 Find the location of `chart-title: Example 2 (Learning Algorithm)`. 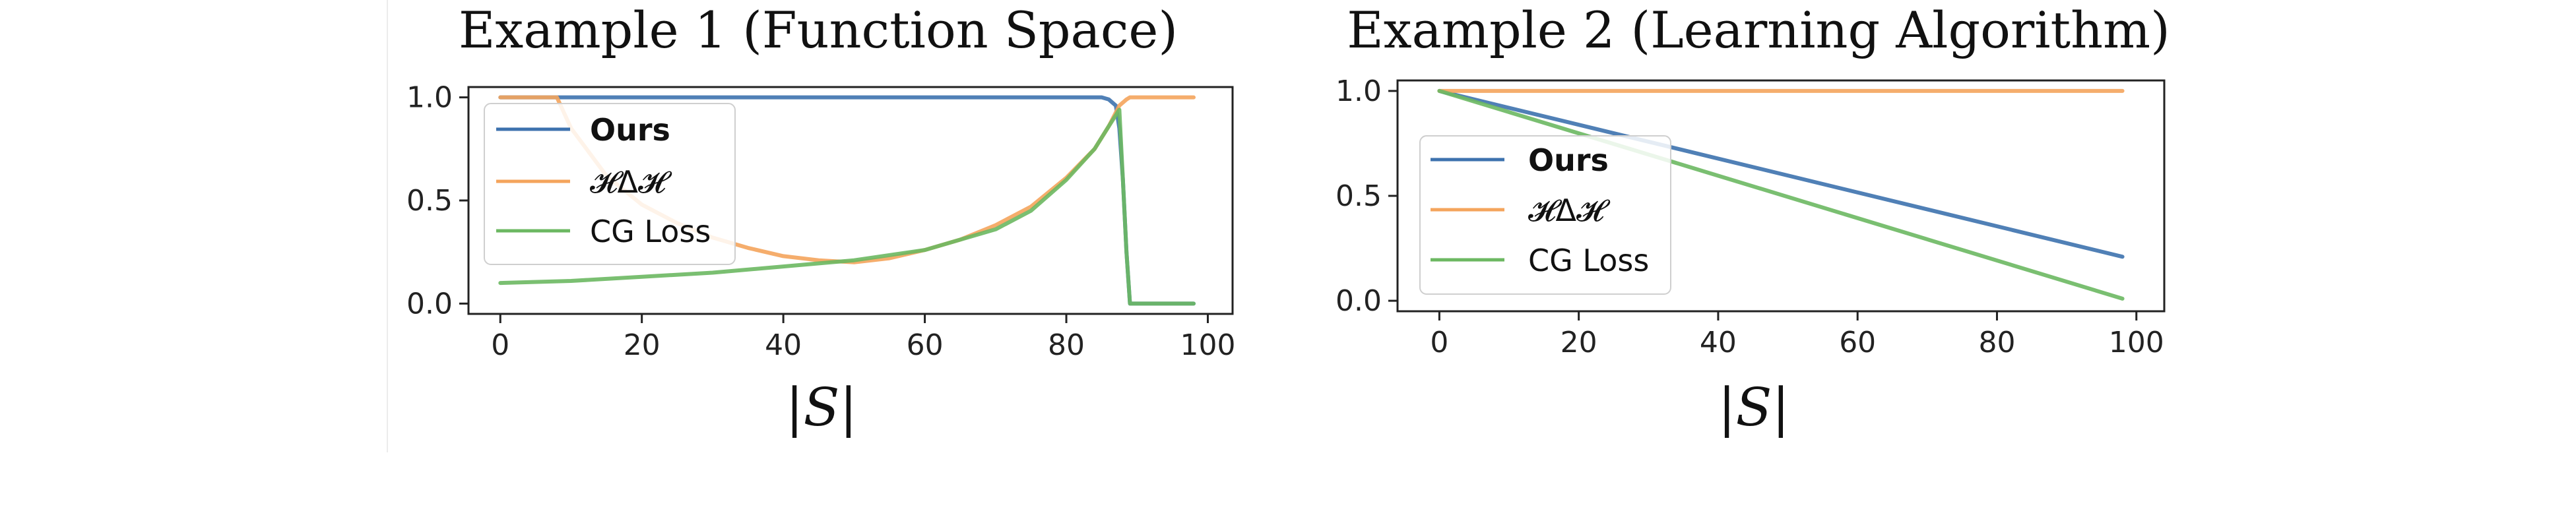

chart-title: Example 2 (Learning Algorithm) is located at coordinates (1758, 30).